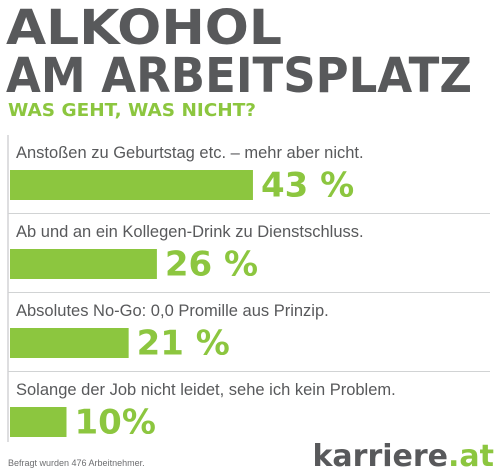 The height and width of the screenshot is (474, 500). I want to click on value-label: 43 %, so click(307, 186).